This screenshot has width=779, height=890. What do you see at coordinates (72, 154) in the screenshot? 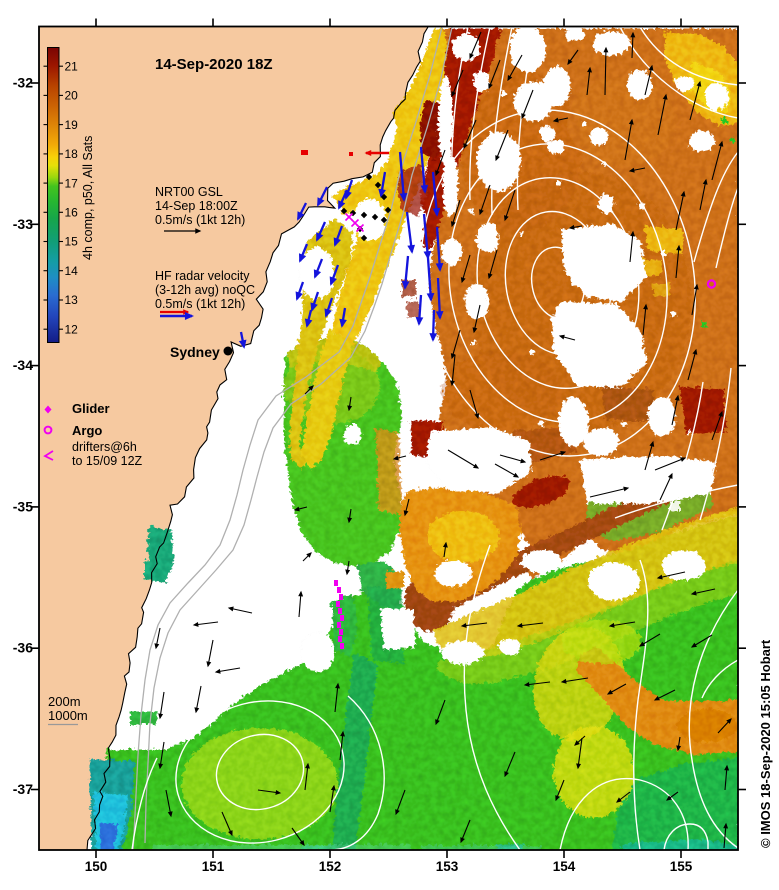
I see `svg-text: 18` at bounding box center [72, 154].